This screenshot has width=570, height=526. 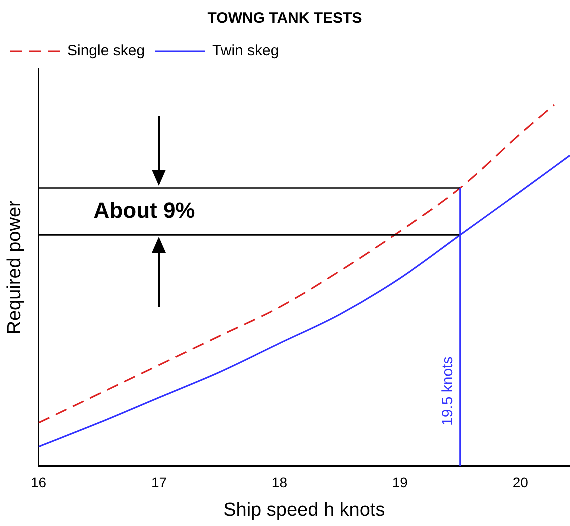 What do you see at coordinates (285, 19) in the screenshot?
I see `chart-title: TOWNG TANK TESTS` at bounding box center [285, 19].